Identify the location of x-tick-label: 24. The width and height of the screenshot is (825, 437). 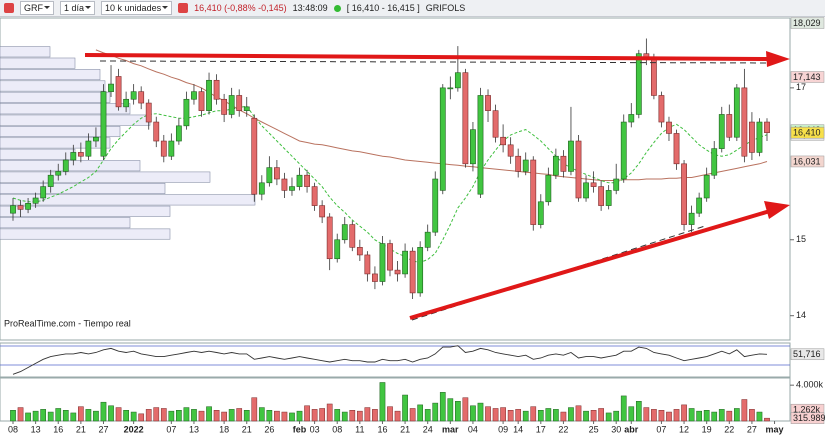
(428, 429).